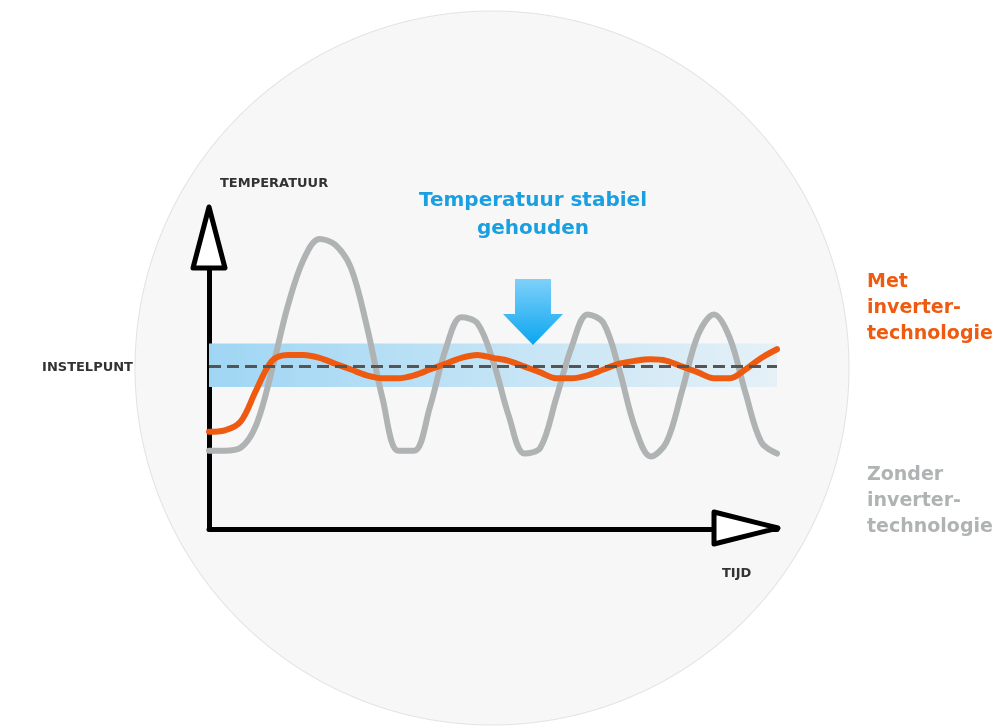  Describe the element at coordinates (274, 182) in the screenshot. I see `y-axis-title: TEMPERATUUR` at that location.